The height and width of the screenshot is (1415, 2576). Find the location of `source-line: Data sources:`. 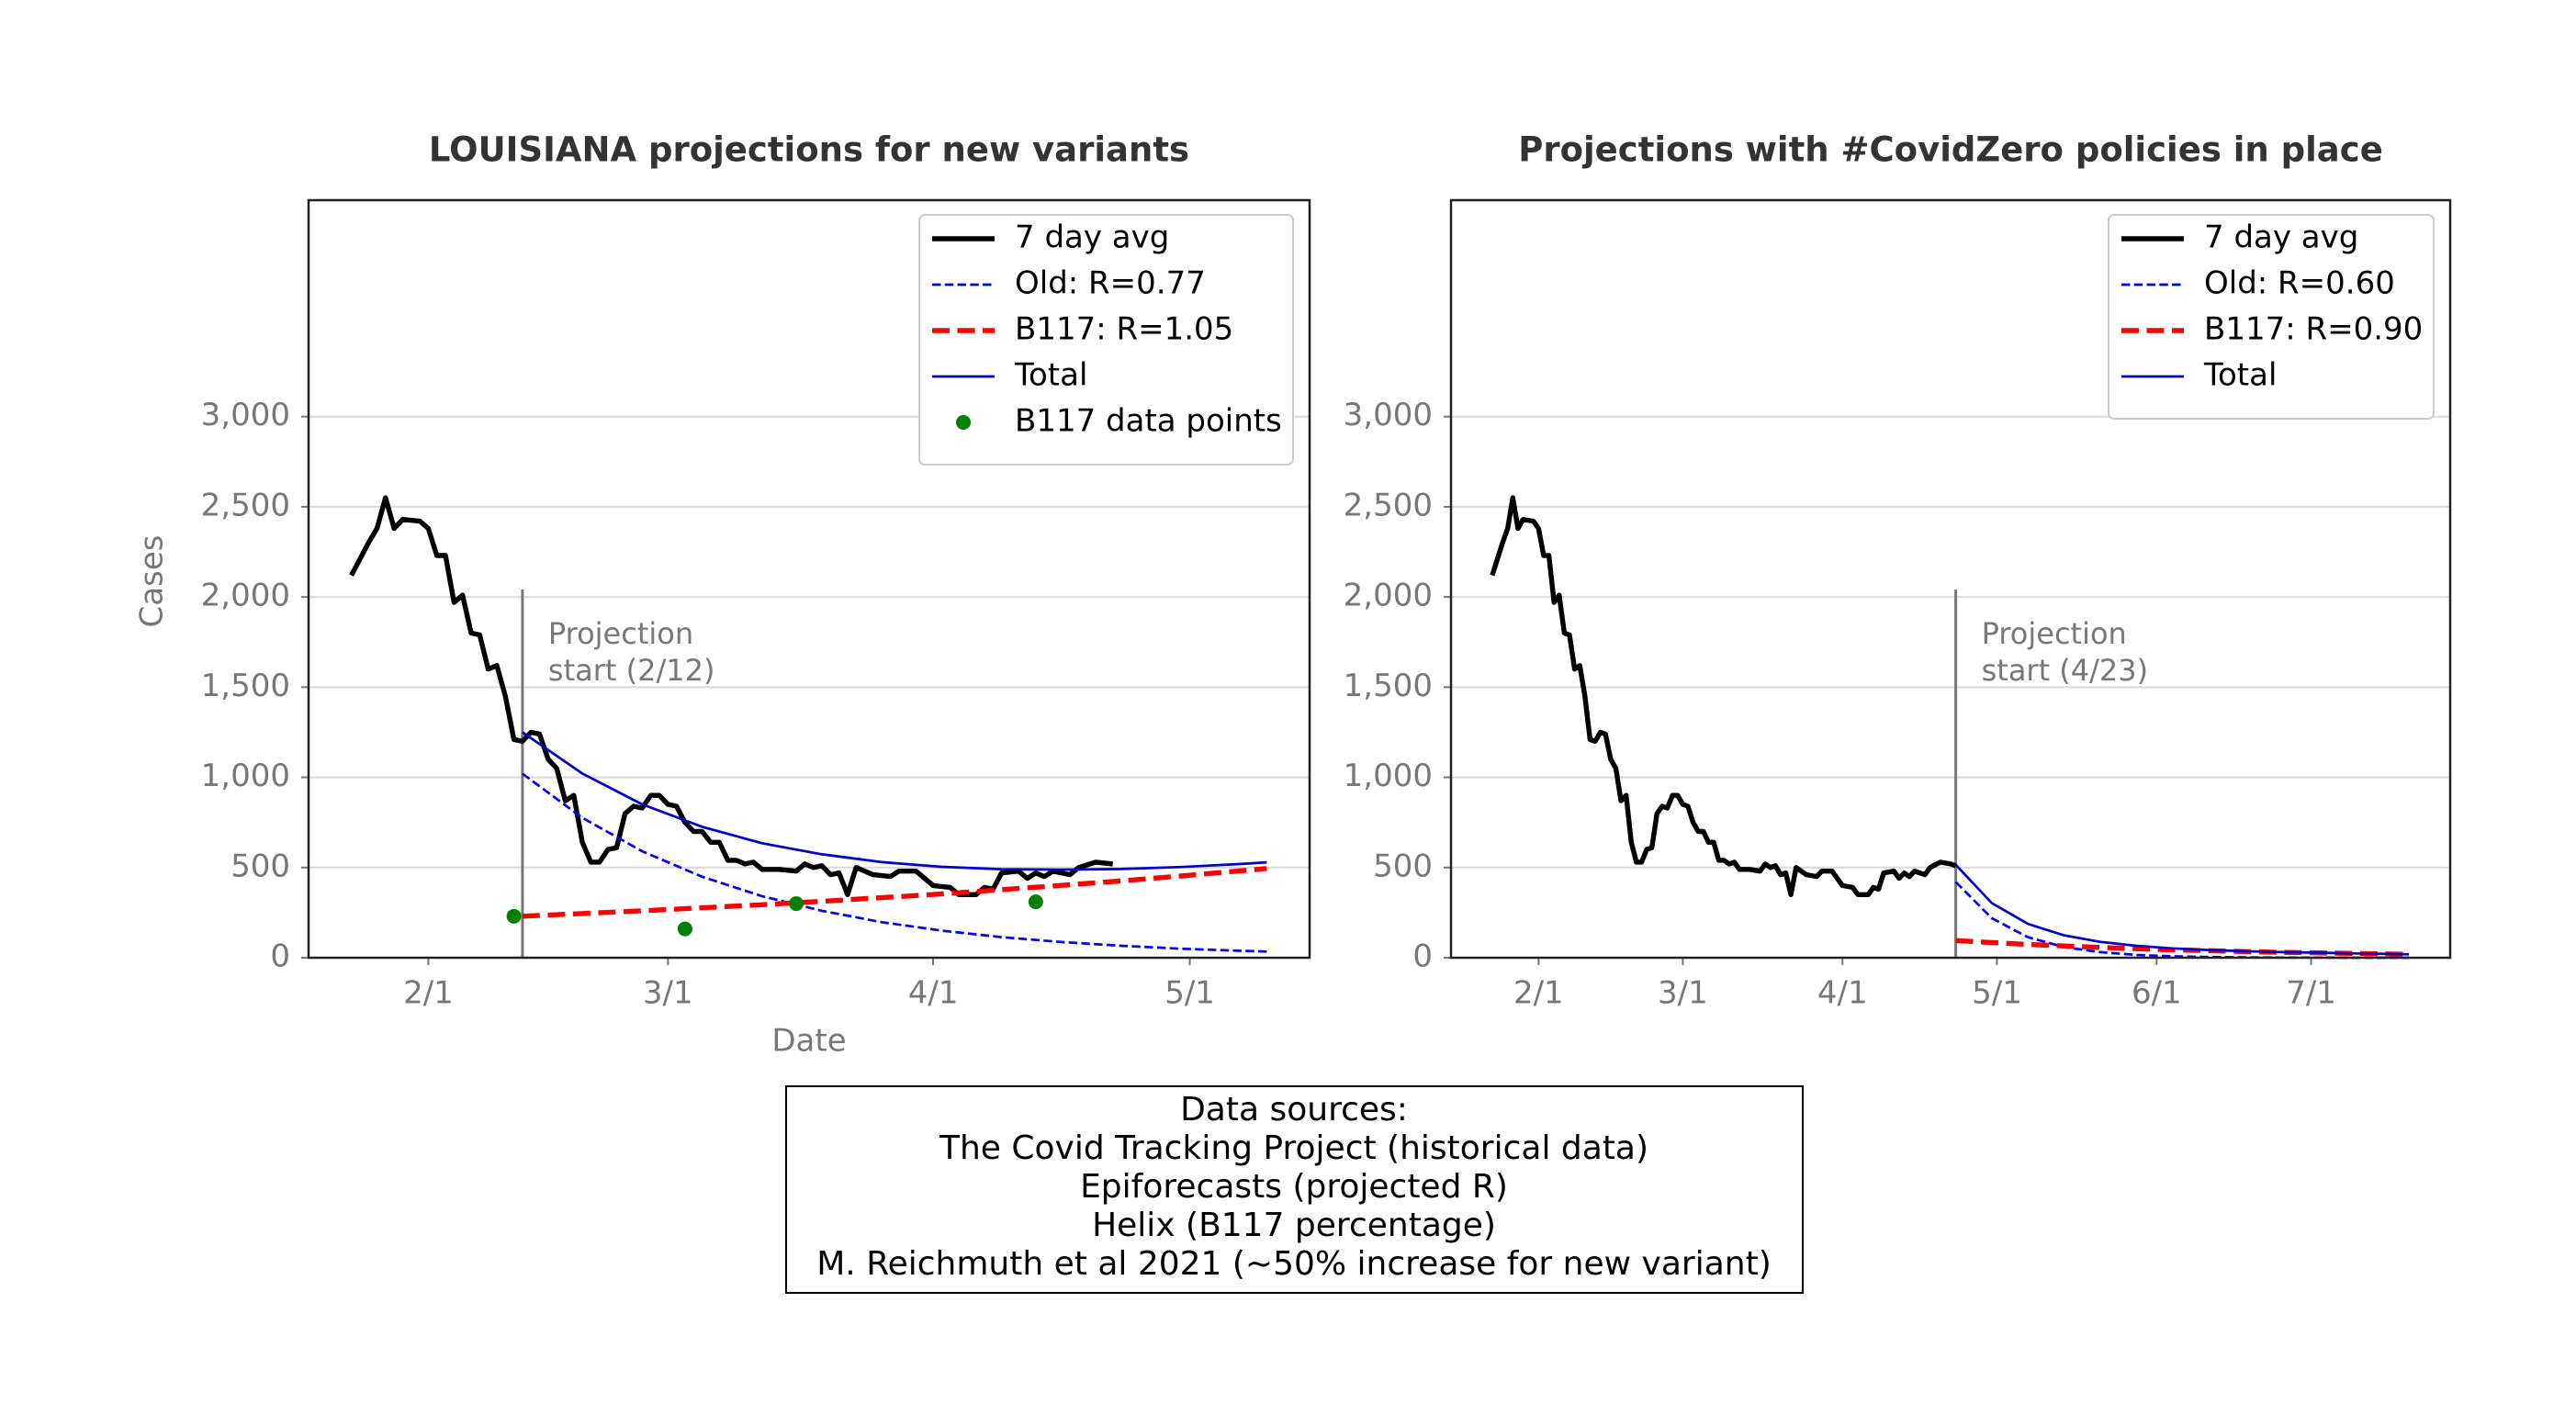

source-line: Data sources: is located at coordinates (1294, 1110).